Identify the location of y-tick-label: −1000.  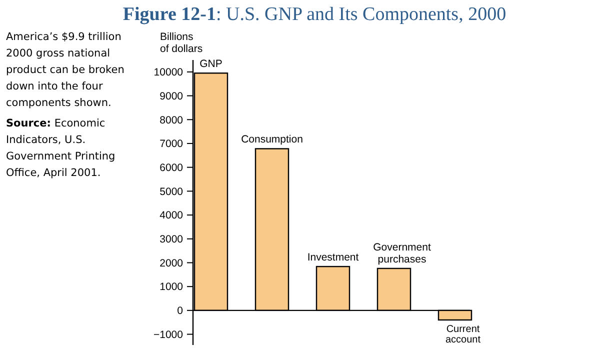
(169, 334).